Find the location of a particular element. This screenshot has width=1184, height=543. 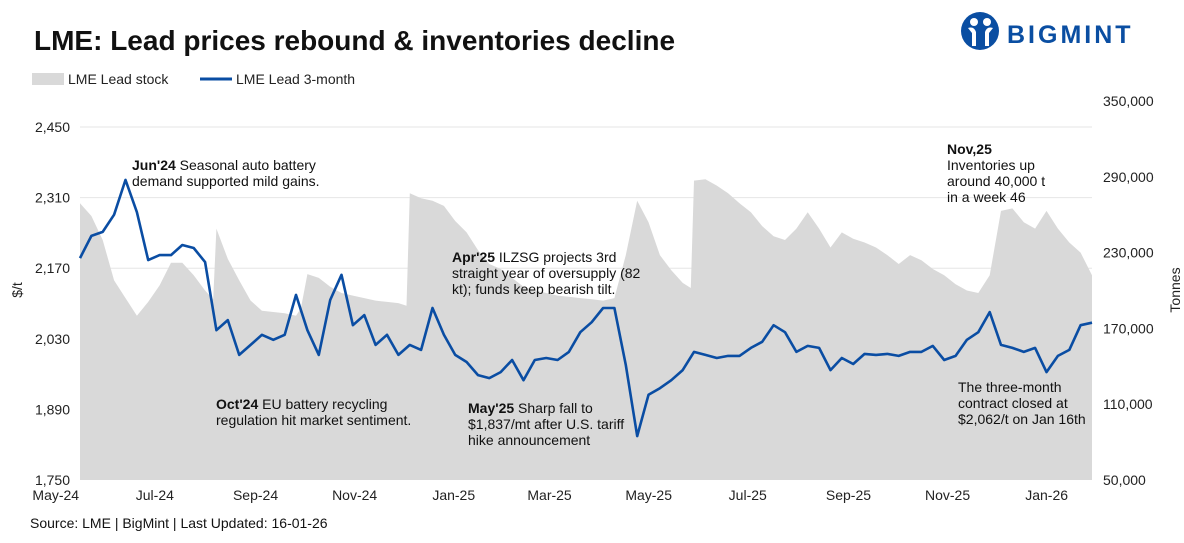

annotation-text: $1,837/mt after U.S. tariff is located at coordinates (546, 424).